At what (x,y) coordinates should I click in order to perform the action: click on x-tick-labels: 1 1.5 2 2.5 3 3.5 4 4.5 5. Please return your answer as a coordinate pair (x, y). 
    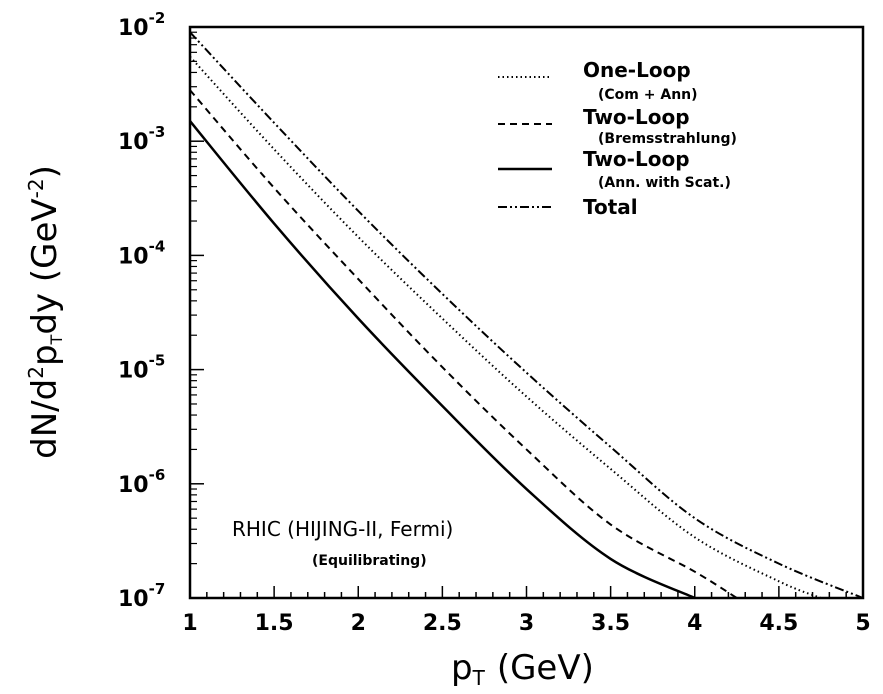
    Looking at the image, I should click on (526, 623).